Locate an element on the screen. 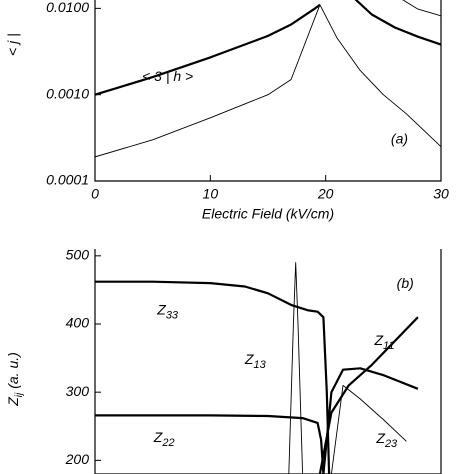 The width and height of the screenshot is (474, 474). annotation: < 3 | h > is located at coordinates (167, 76).